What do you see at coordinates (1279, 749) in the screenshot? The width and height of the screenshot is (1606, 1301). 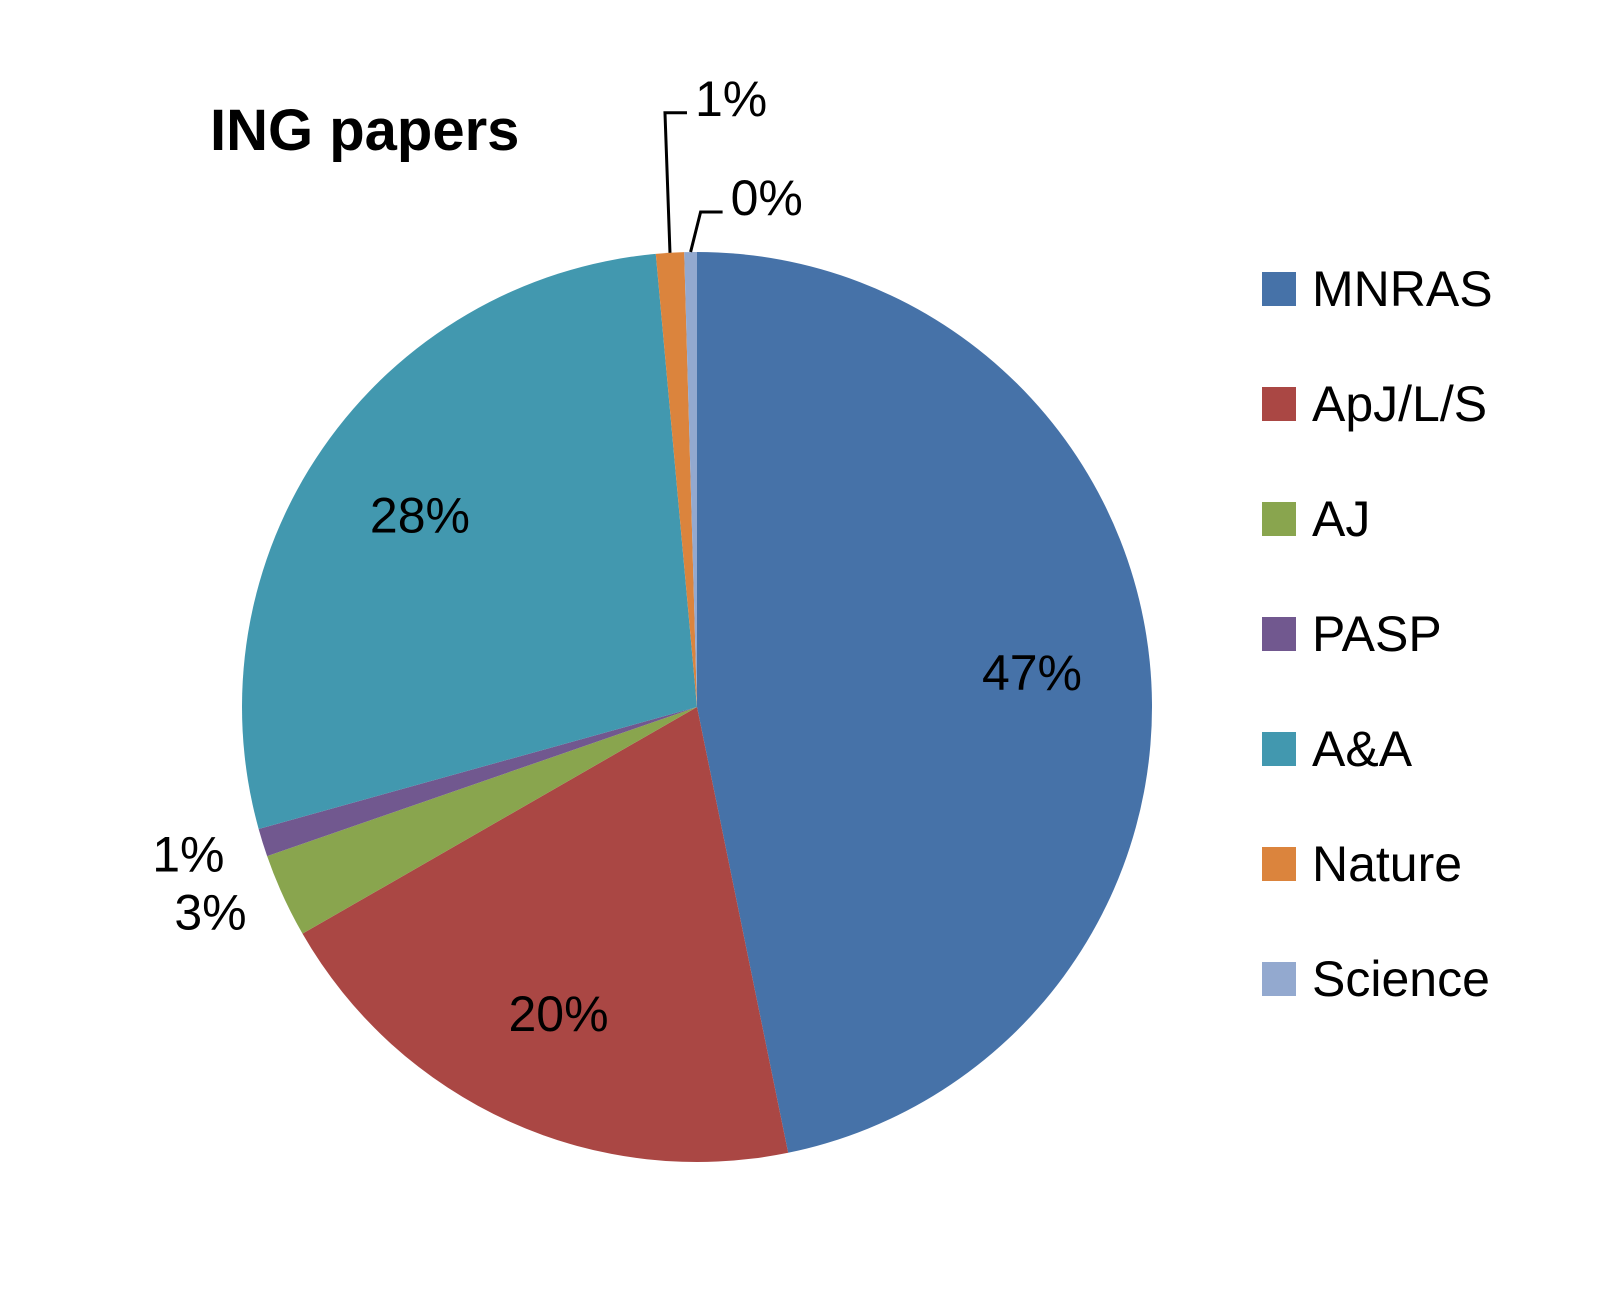 I see `legend-swatch-a-a` at bounding box center [1279, 749].